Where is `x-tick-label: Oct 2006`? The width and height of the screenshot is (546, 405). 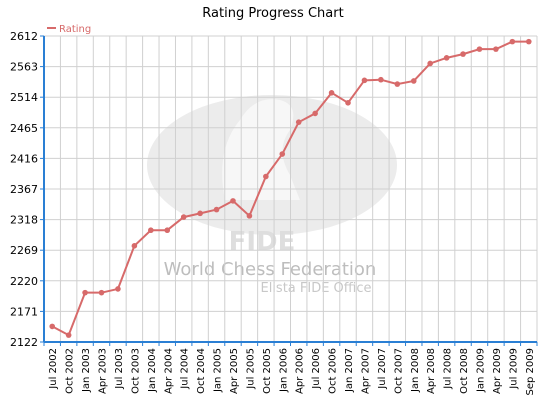
x-tick-label: Oct 2006 is located at coordinates (333, 371).